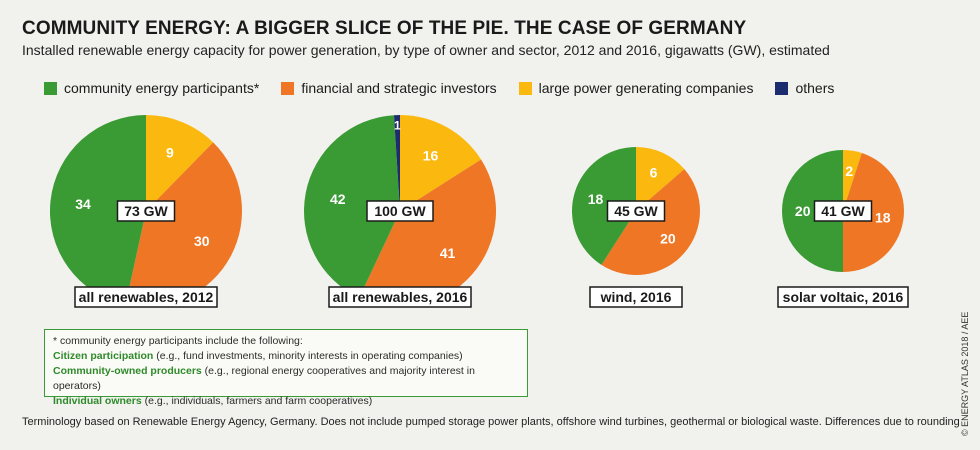 The height and width of the screenshot is (450, 980). I want to click on legend-item-others: others, so click(804, 88).